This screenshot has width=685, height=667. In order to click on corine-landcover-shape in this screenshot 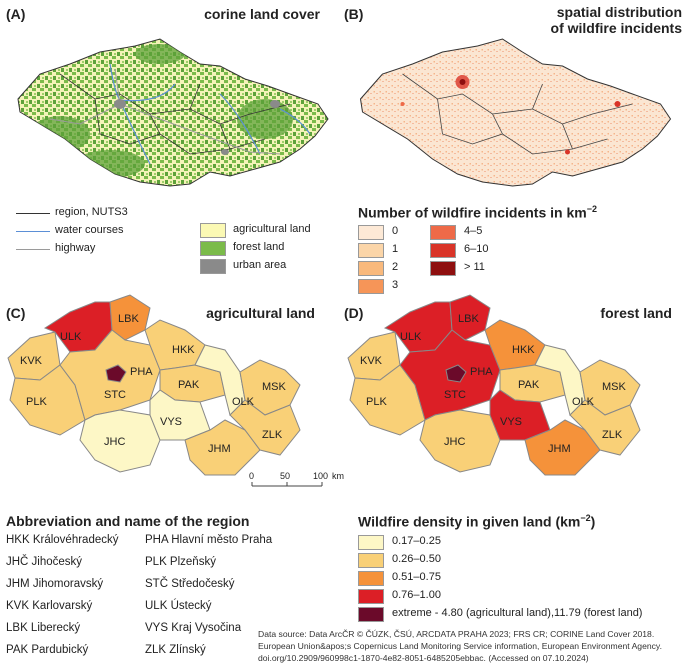, I will do `click(173, 112)`.